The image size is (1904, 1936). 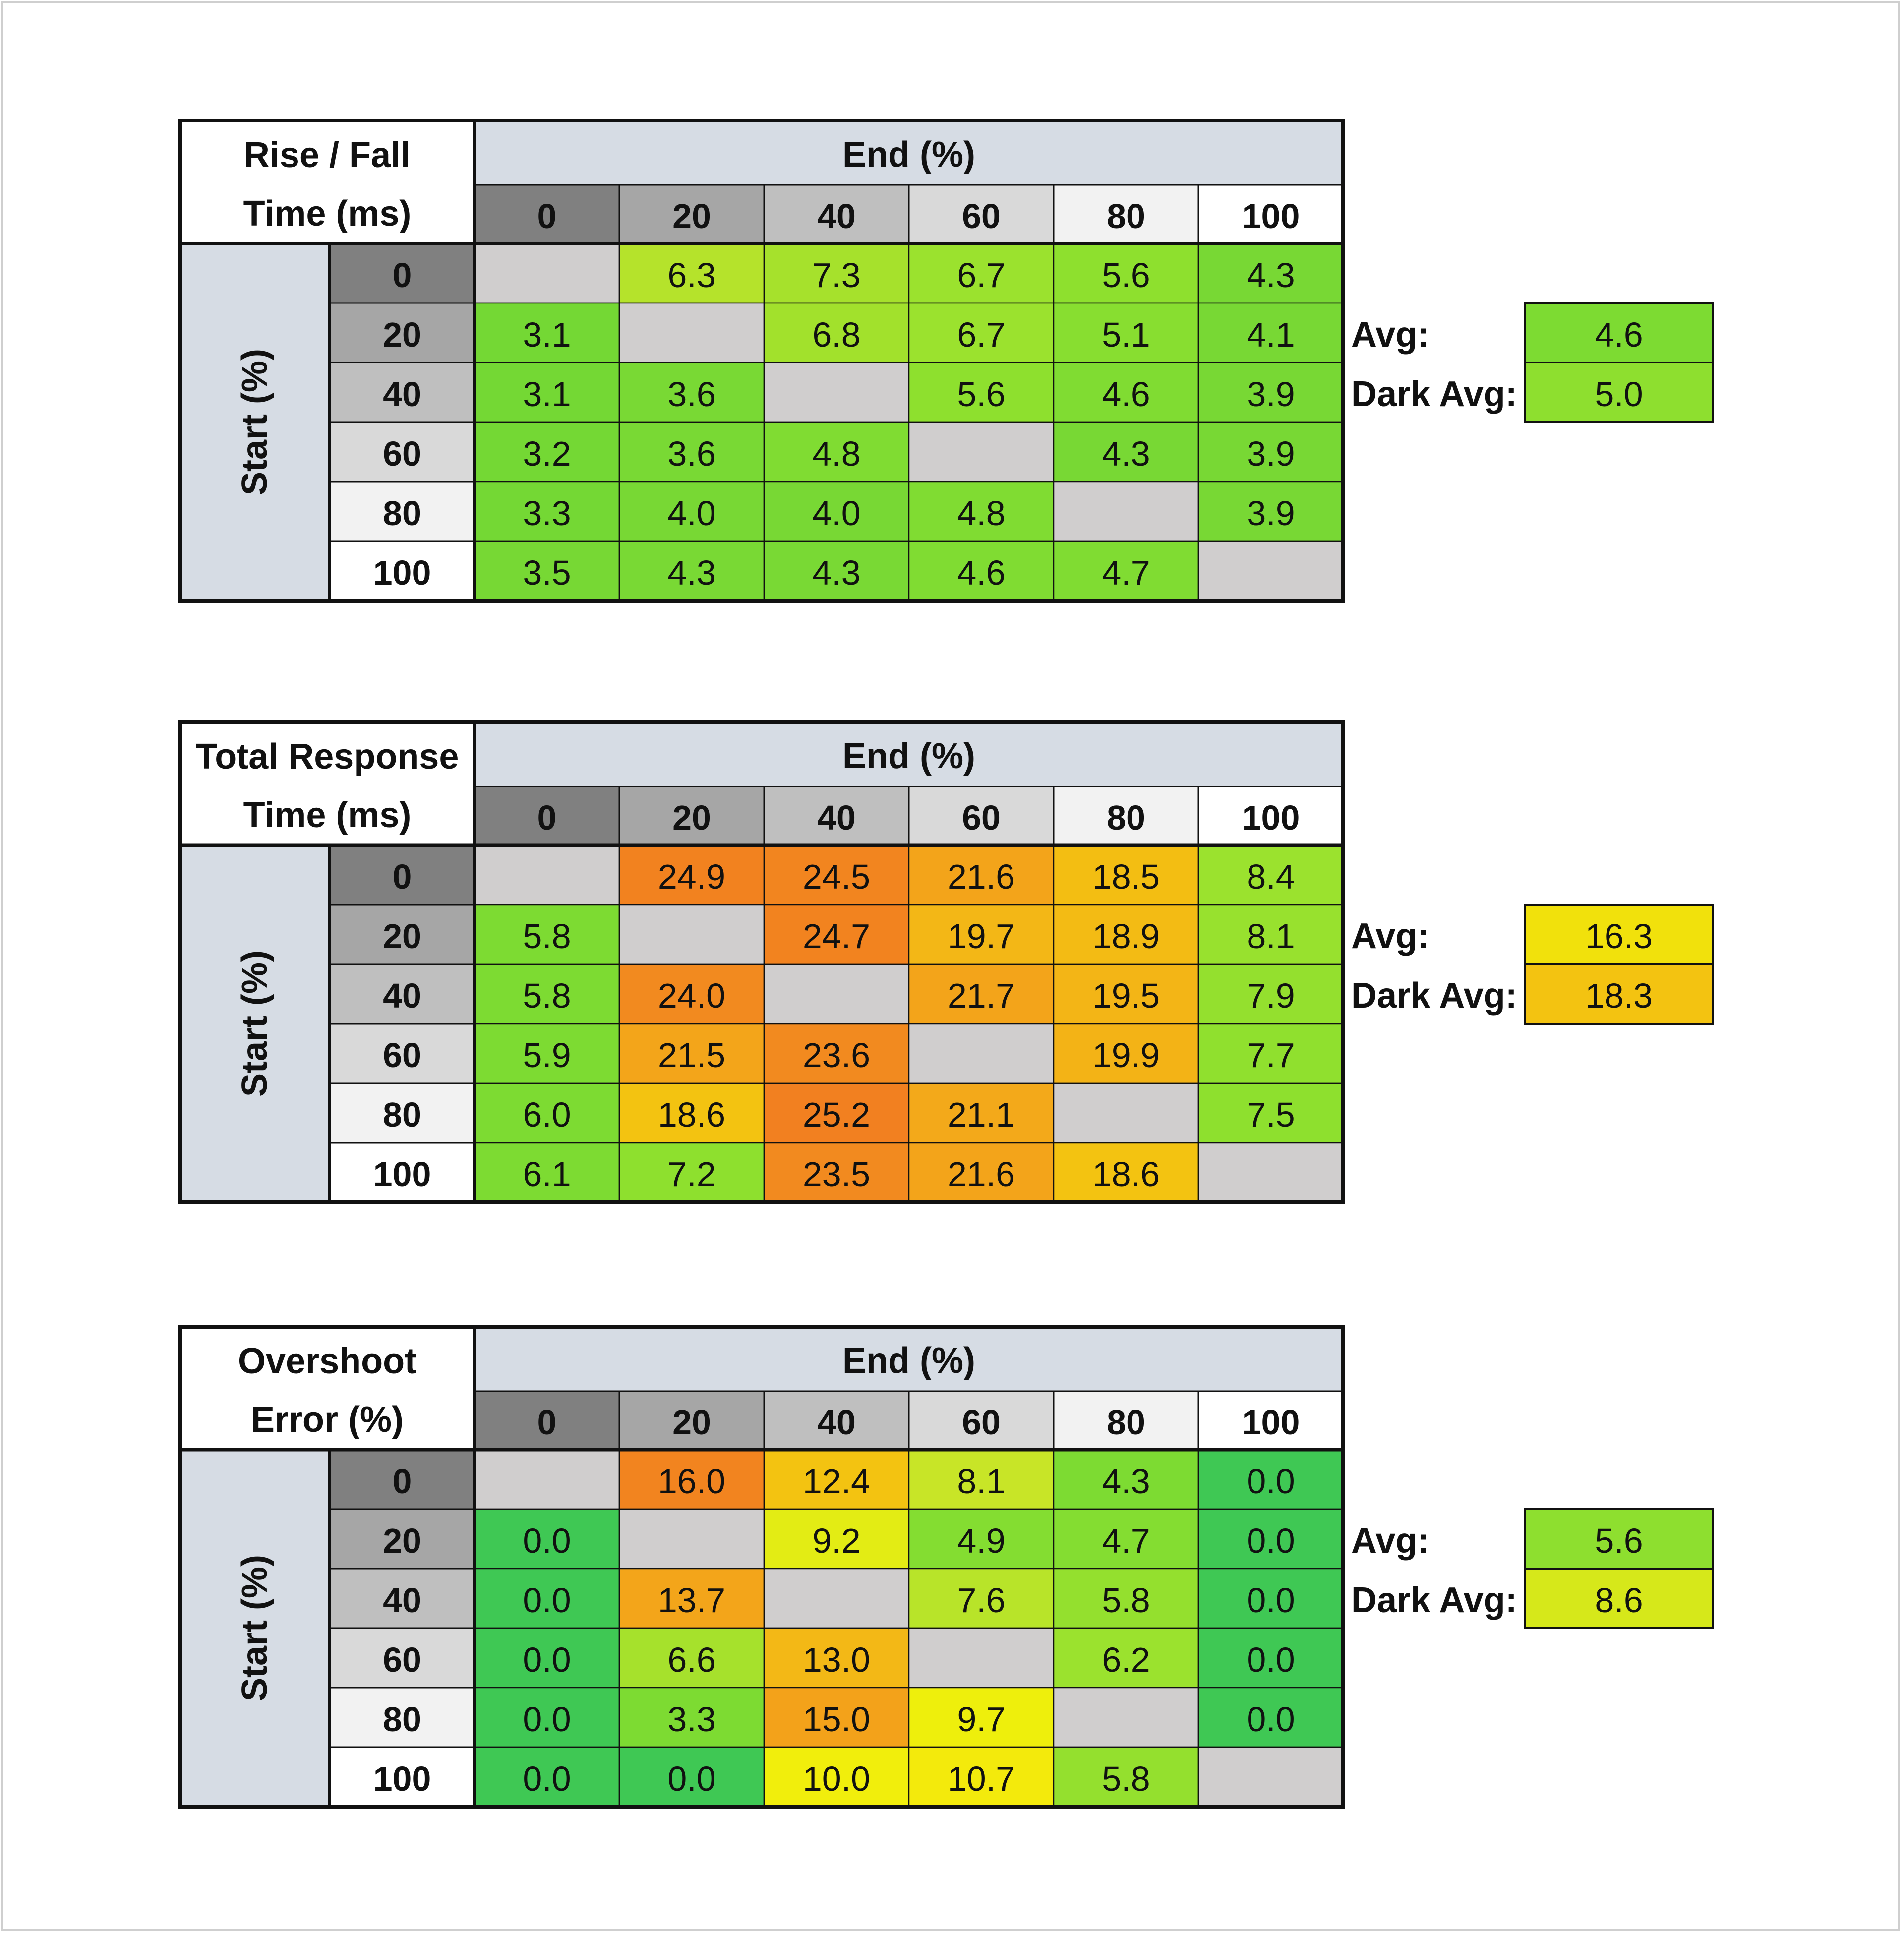 I want to click on summary-value: 18.3, so click(x=1619, y=995).